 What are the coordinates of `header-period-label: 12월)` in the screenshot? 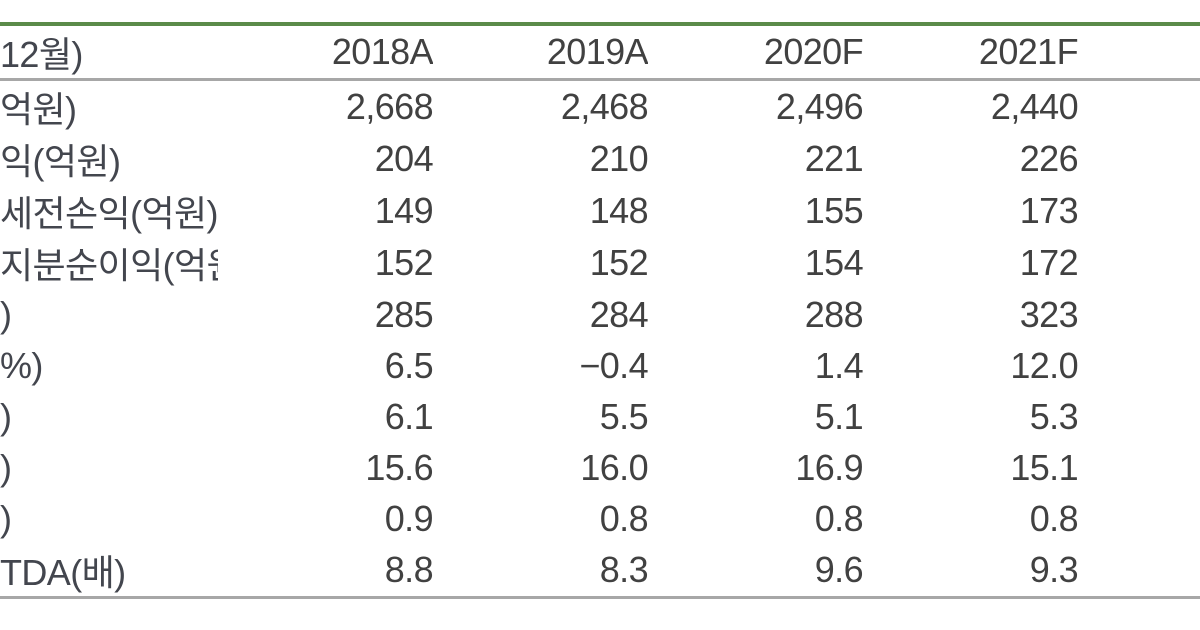 It's located at (41, 54).